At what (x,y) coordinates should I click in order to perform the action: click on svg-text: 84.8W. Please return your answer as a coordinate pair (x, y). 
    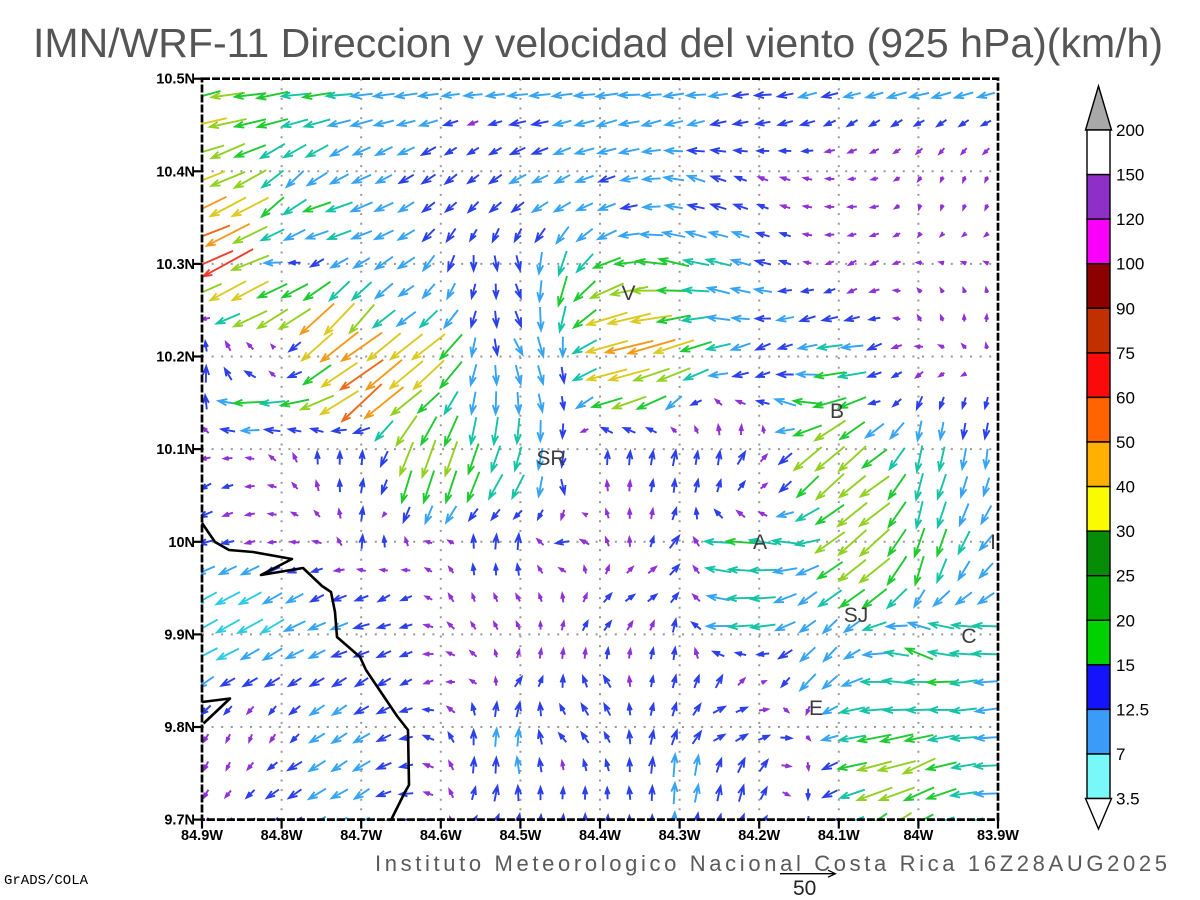
    Looking at the image, I should click on (282, 836).